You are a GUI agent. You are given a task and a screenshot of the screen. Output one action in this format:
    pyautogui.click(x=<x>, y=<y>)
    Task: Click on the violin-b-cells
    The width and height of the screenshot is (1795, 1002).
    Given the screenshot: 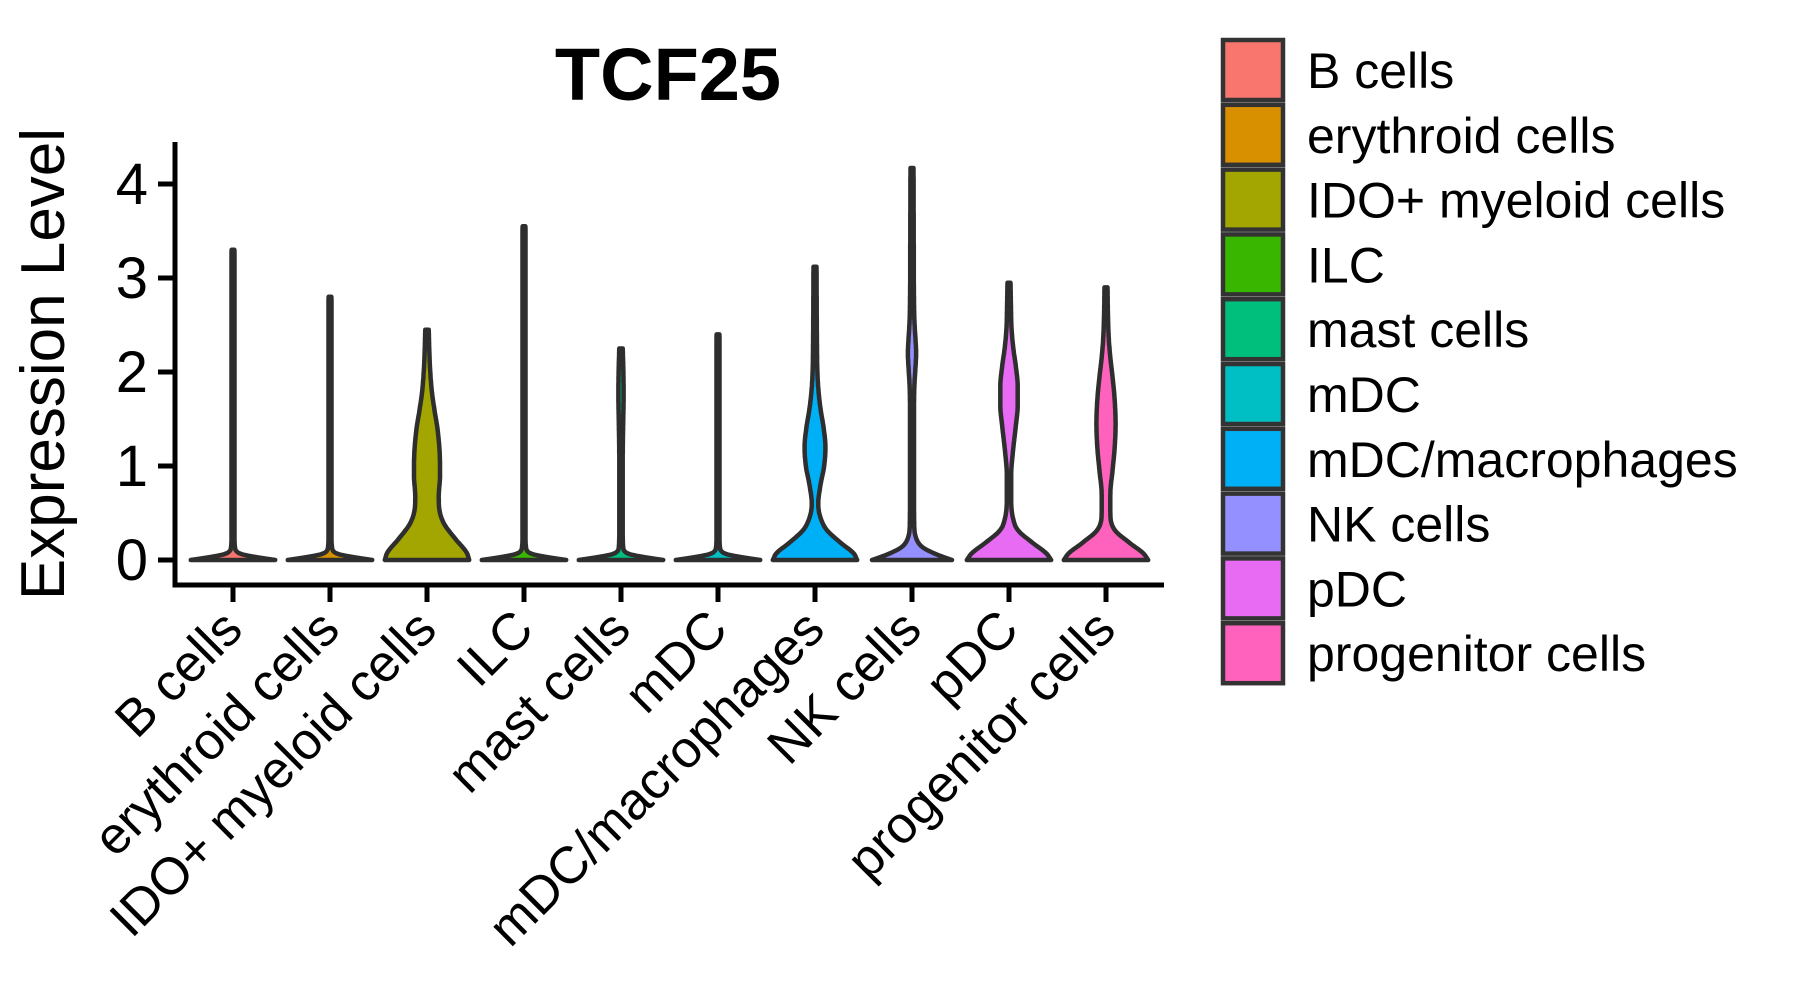 What is the action you would take?
    pyautogui.click(x=233, y=405)
    